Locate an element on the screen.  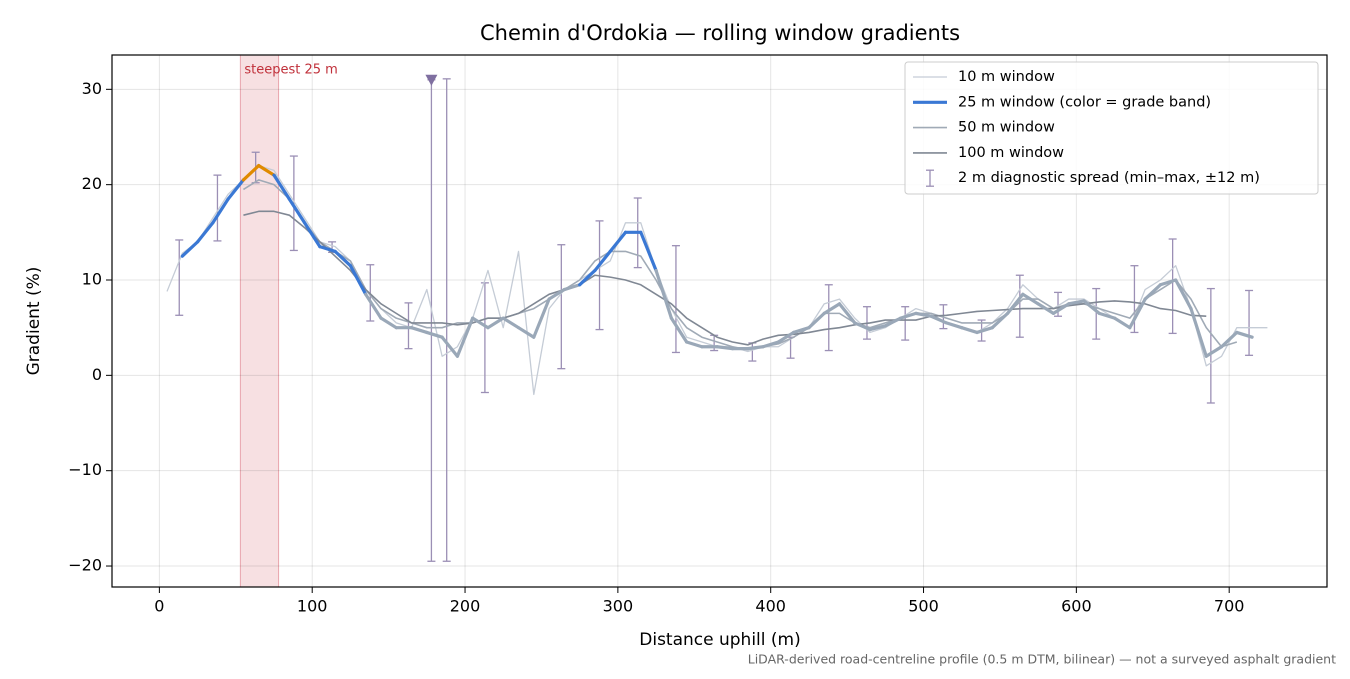
x-axis-label: Distance uphill (m) is located at coordinates (719, 640).